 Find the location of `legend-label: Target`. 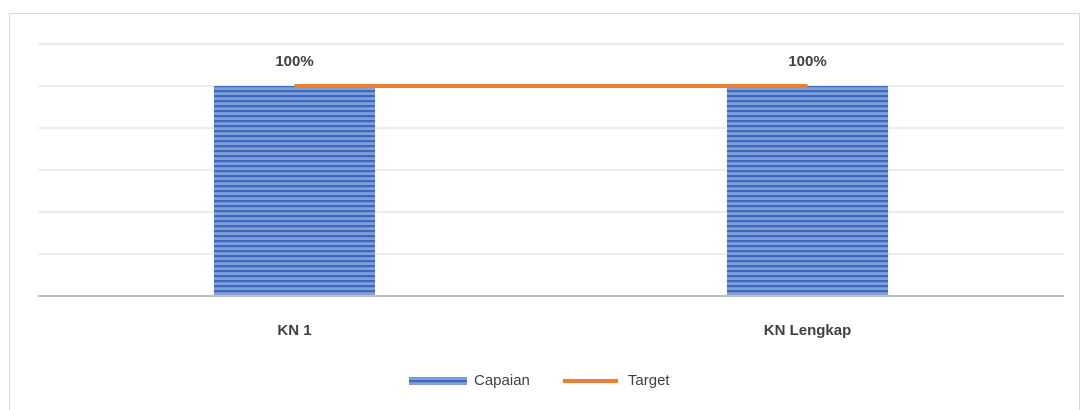

legend-label: Target is located at coordinates (649, 380).